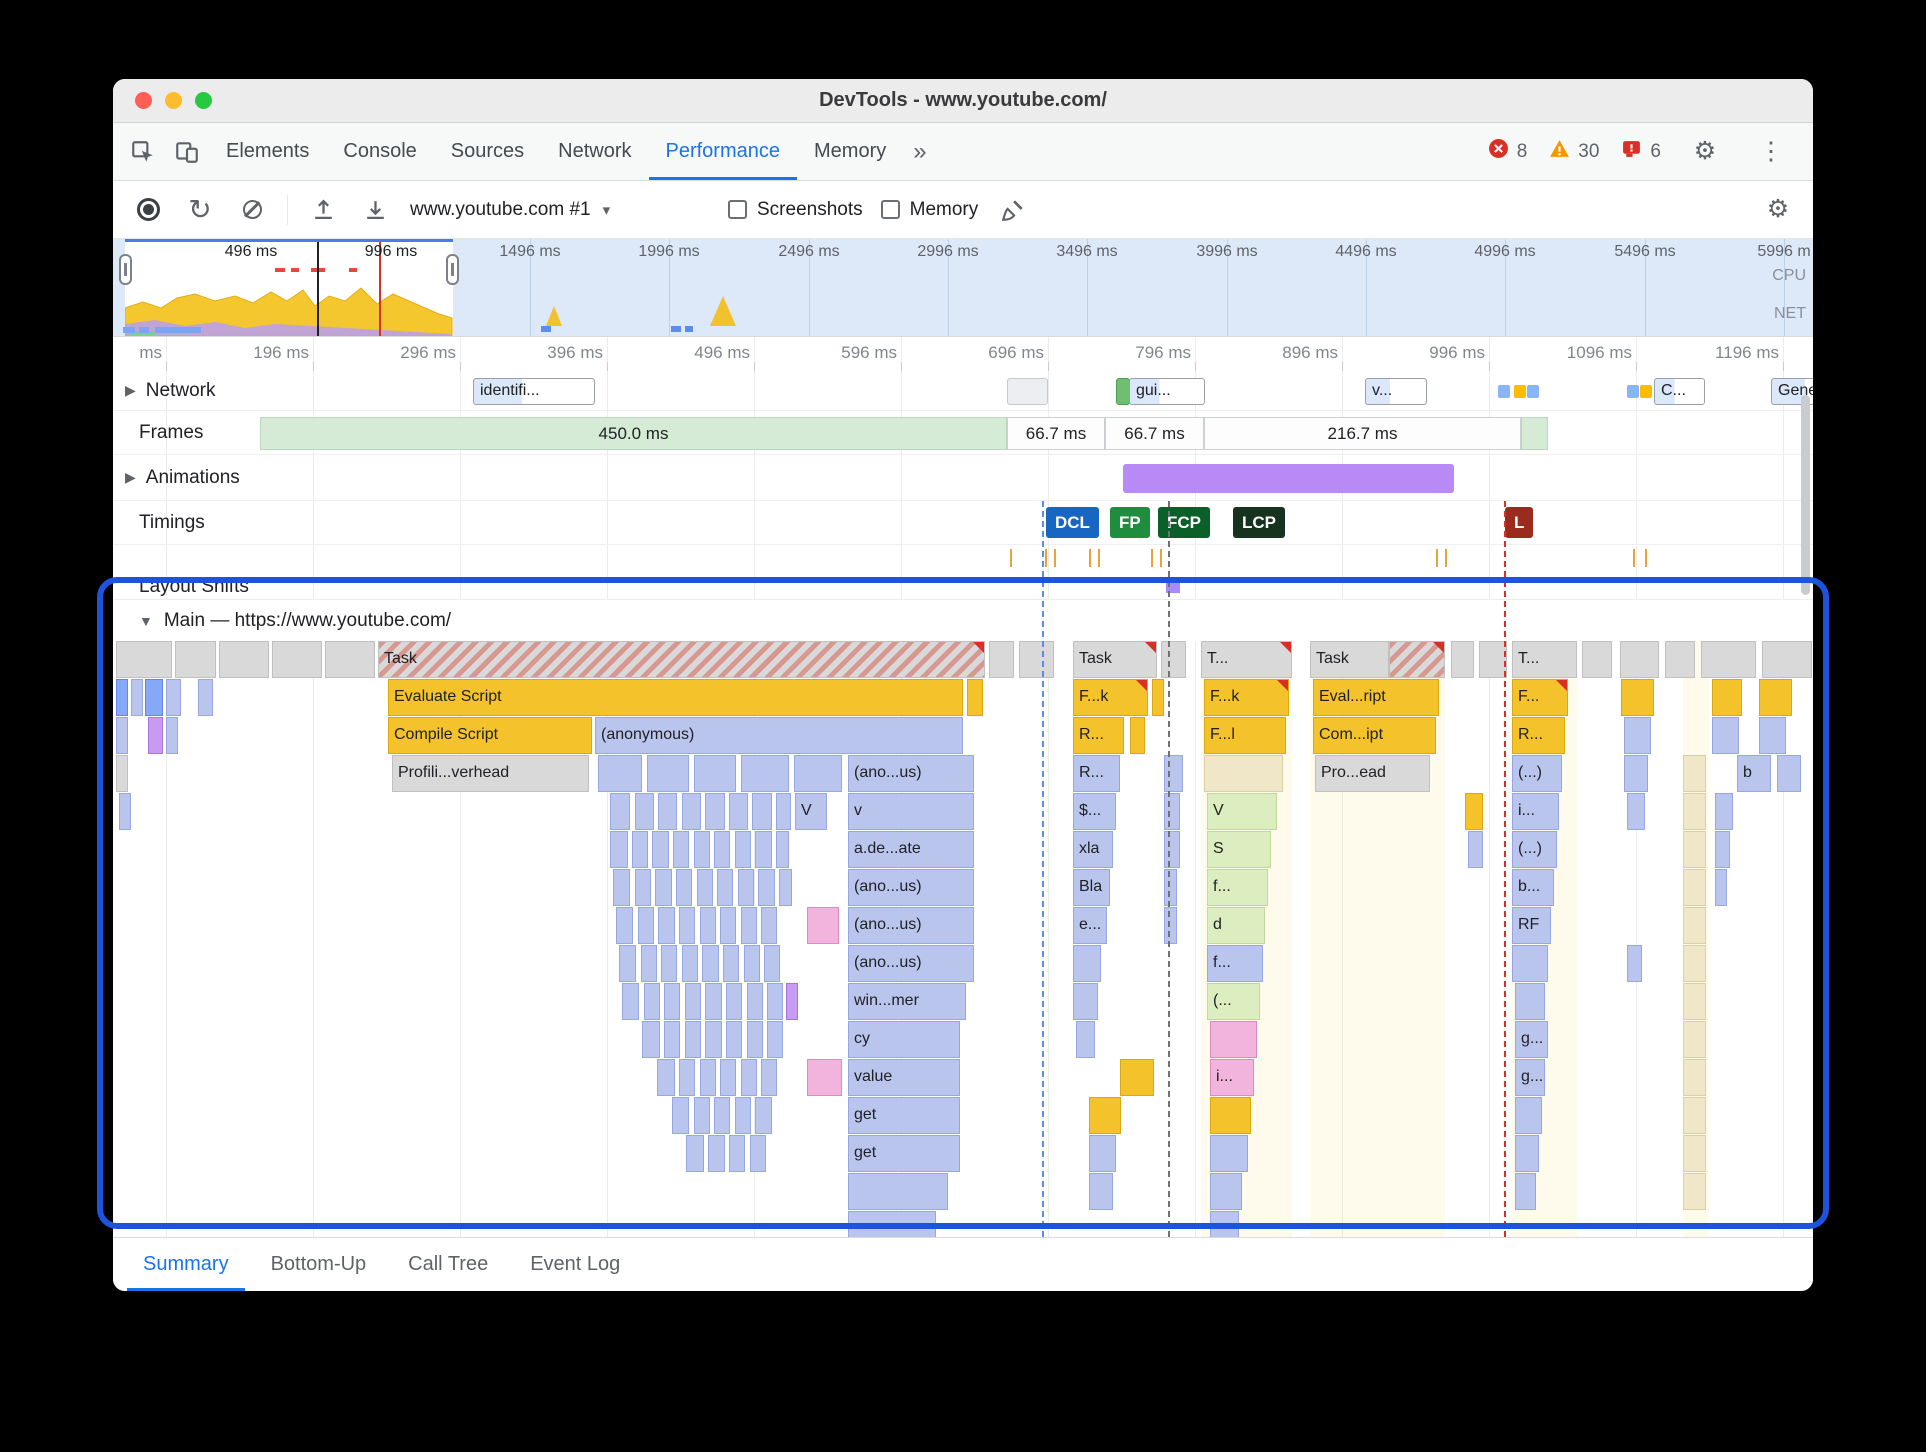  What do you see at coordinates (200, 209) in the screenshot?
I see `reload-and-record-button: ↻` at bounding box center [200, 209].